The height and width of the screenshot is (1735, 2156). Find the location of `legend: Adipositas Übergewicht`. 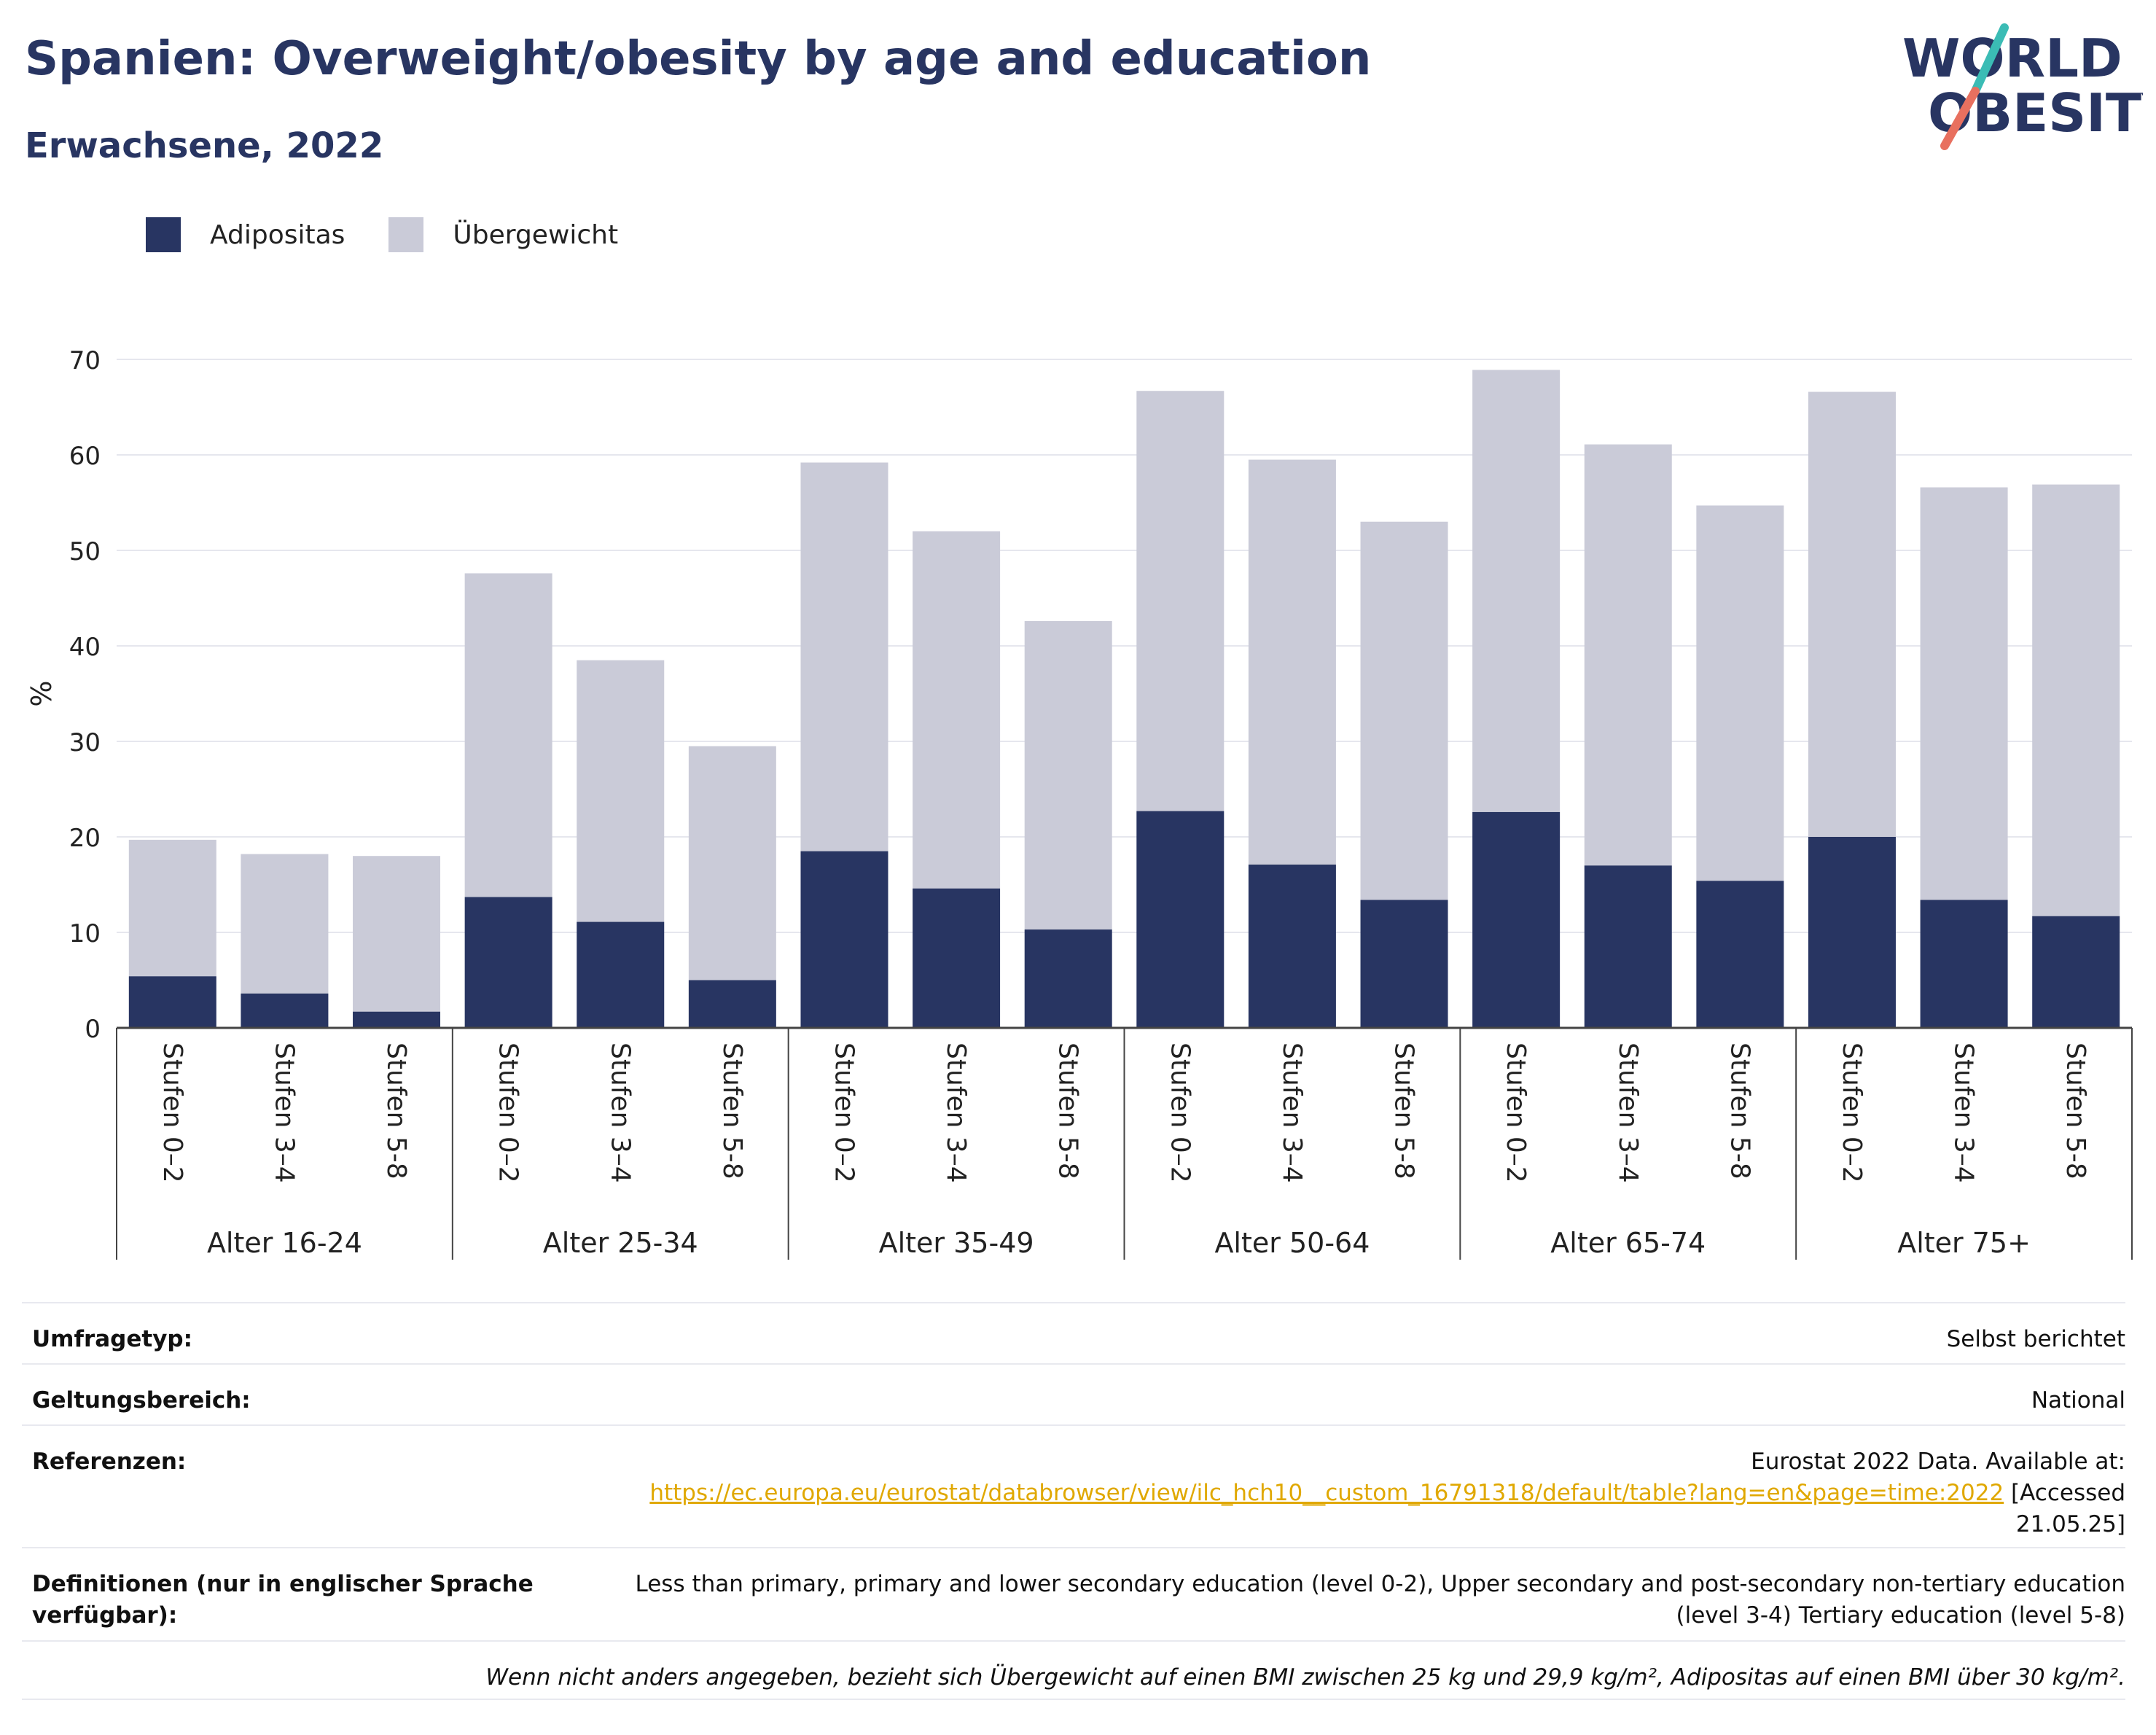

legend: Adipositas Übergewicht is located at coordinates (404, 234).